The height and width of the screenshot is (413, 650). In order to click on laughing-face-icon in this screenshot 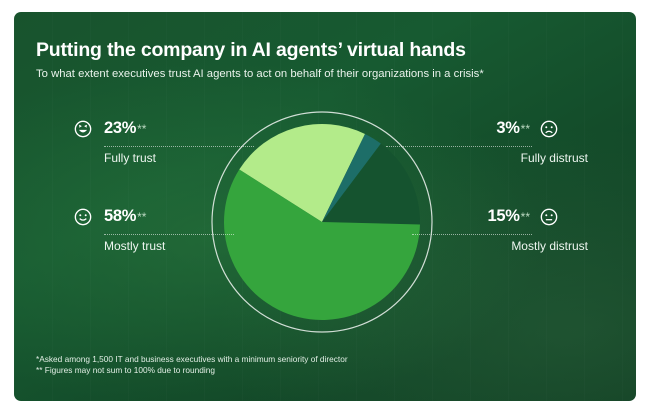, I will do `click(83, 128)`.